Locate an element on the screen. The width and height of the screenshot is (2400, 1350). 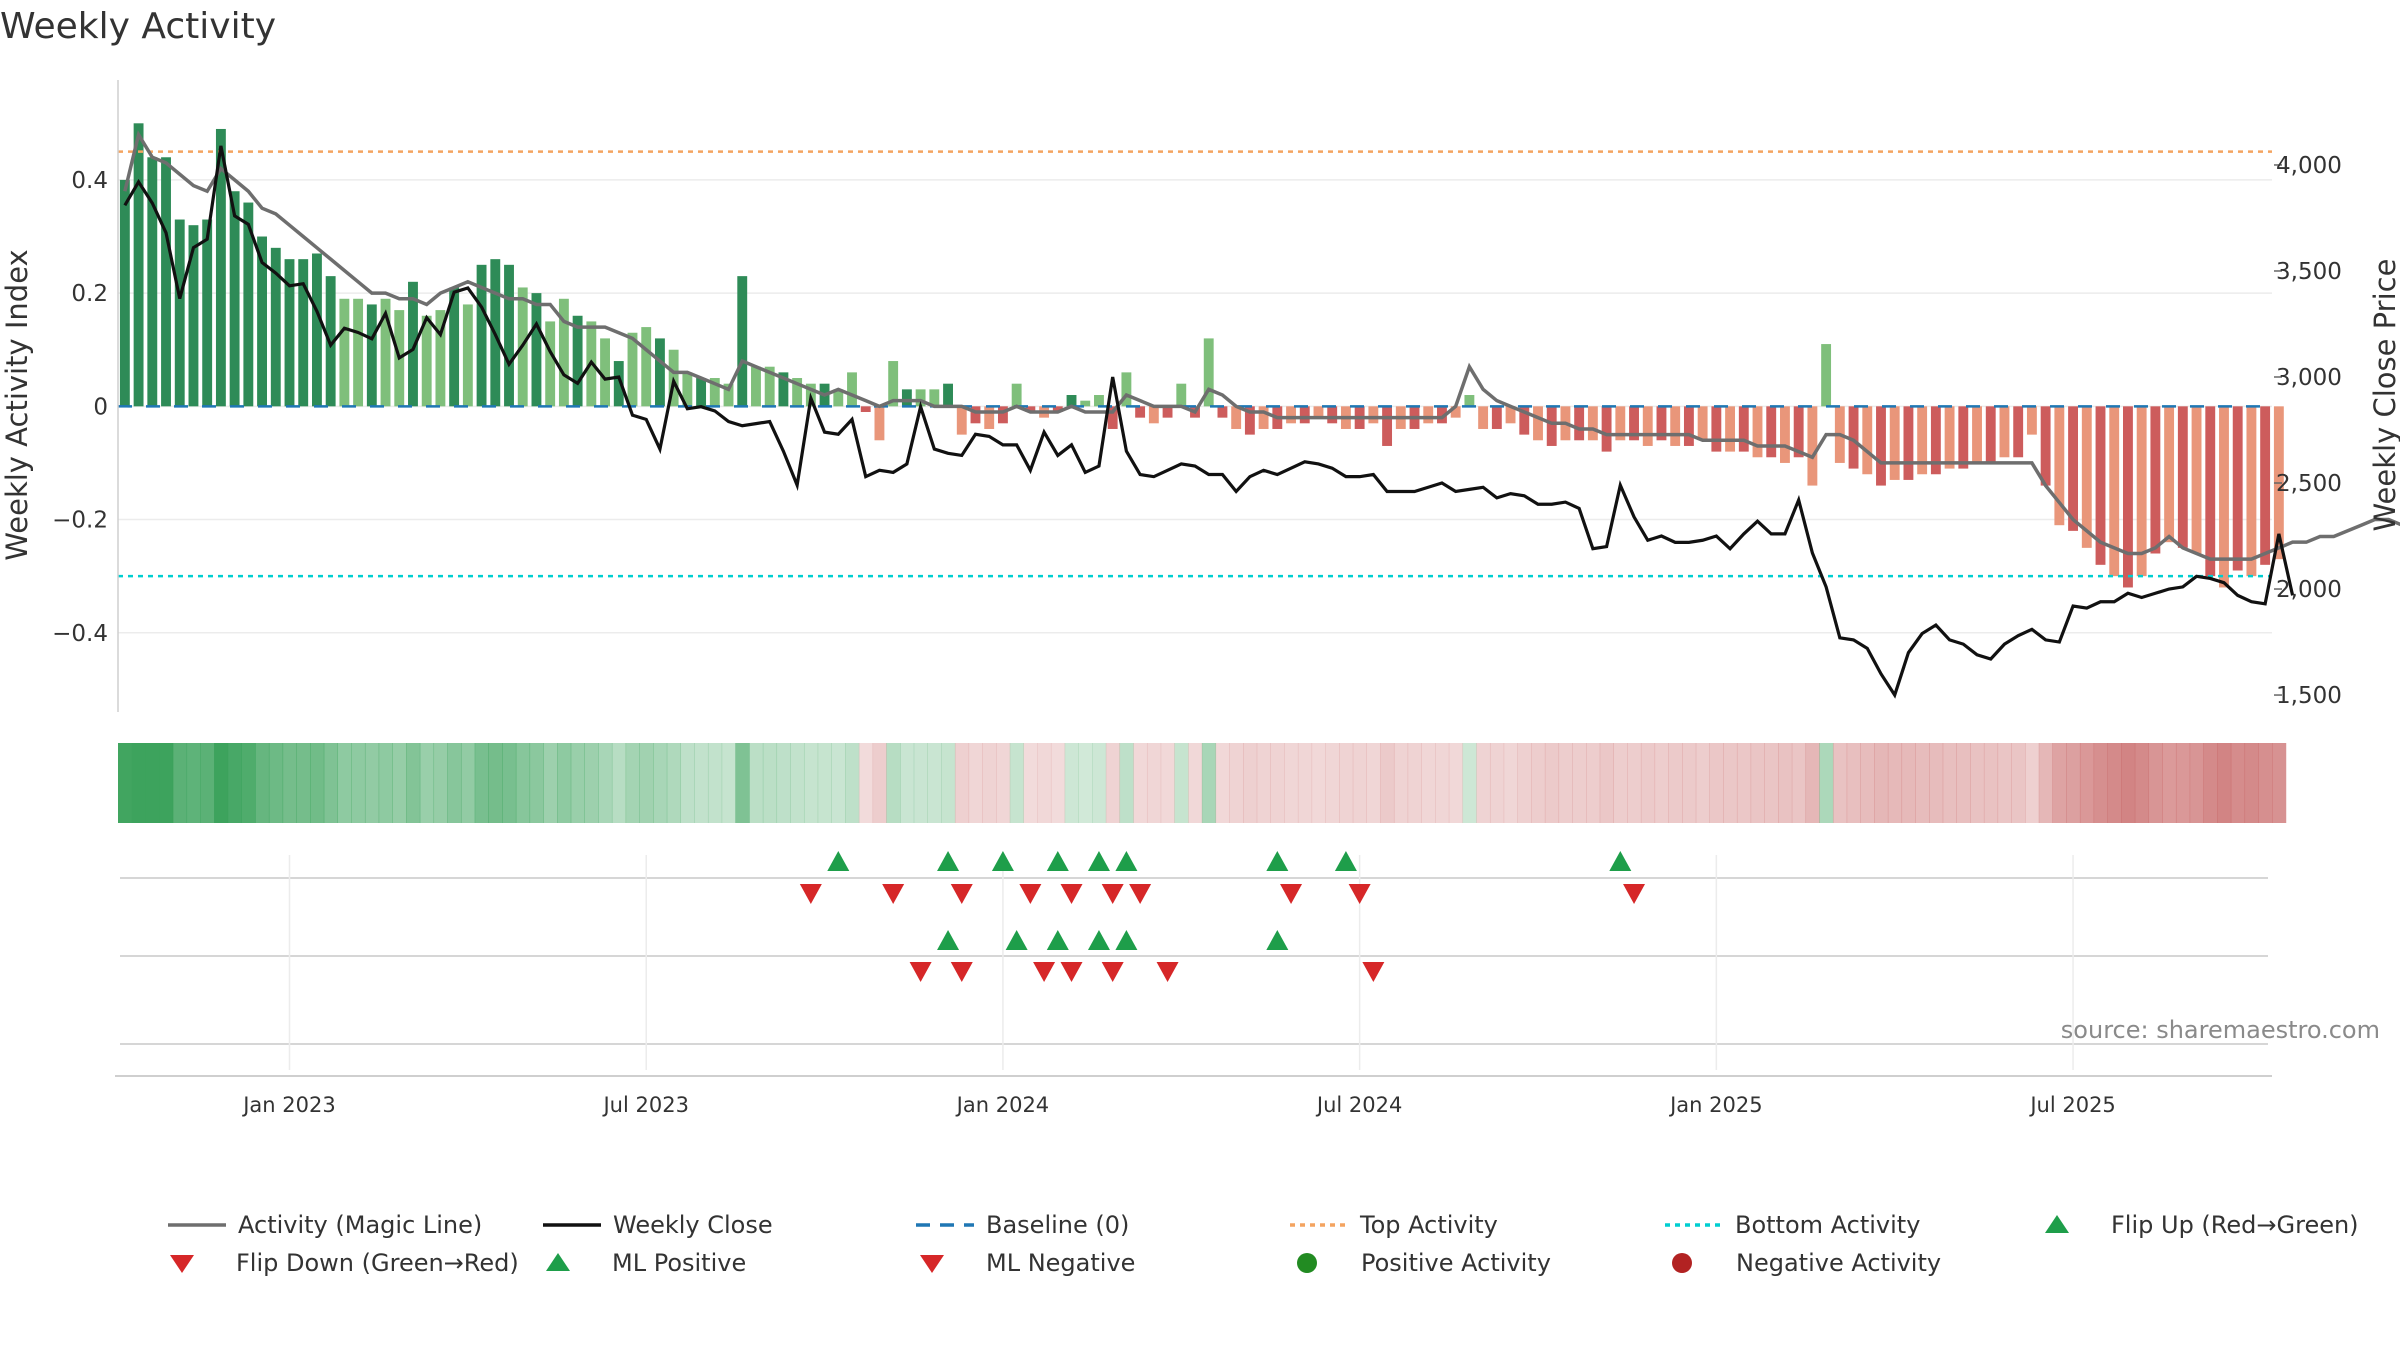
y2-tick-label: 3,000 is located at coordinates (2309, 378).